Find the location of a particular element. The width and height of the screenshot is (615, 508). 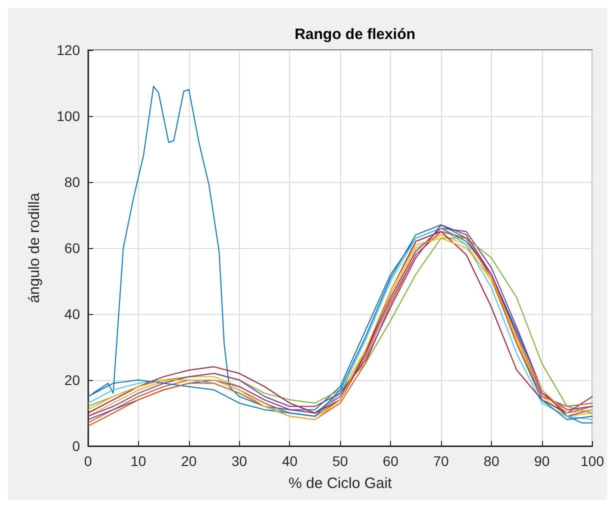

y-tick-label: 0 is located at coordinates (76, 446).